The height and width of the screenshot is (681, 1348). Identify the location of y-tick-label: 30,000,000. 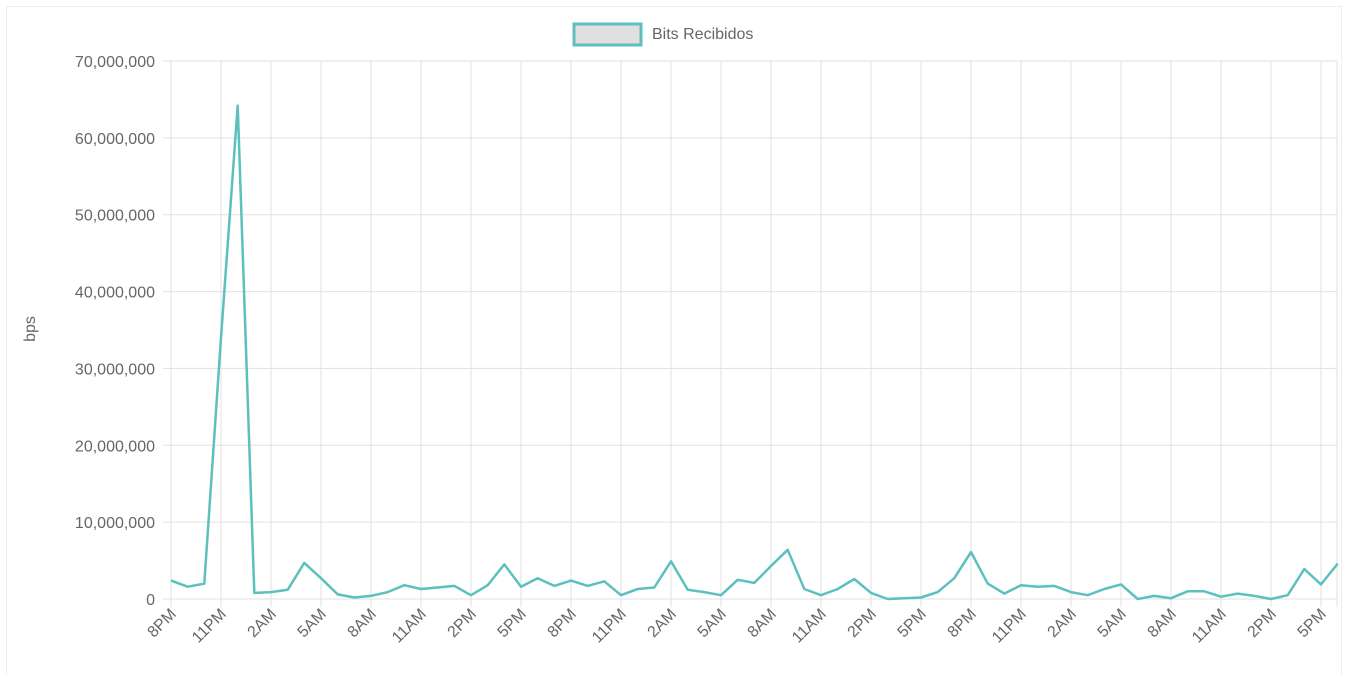
(115, 369).